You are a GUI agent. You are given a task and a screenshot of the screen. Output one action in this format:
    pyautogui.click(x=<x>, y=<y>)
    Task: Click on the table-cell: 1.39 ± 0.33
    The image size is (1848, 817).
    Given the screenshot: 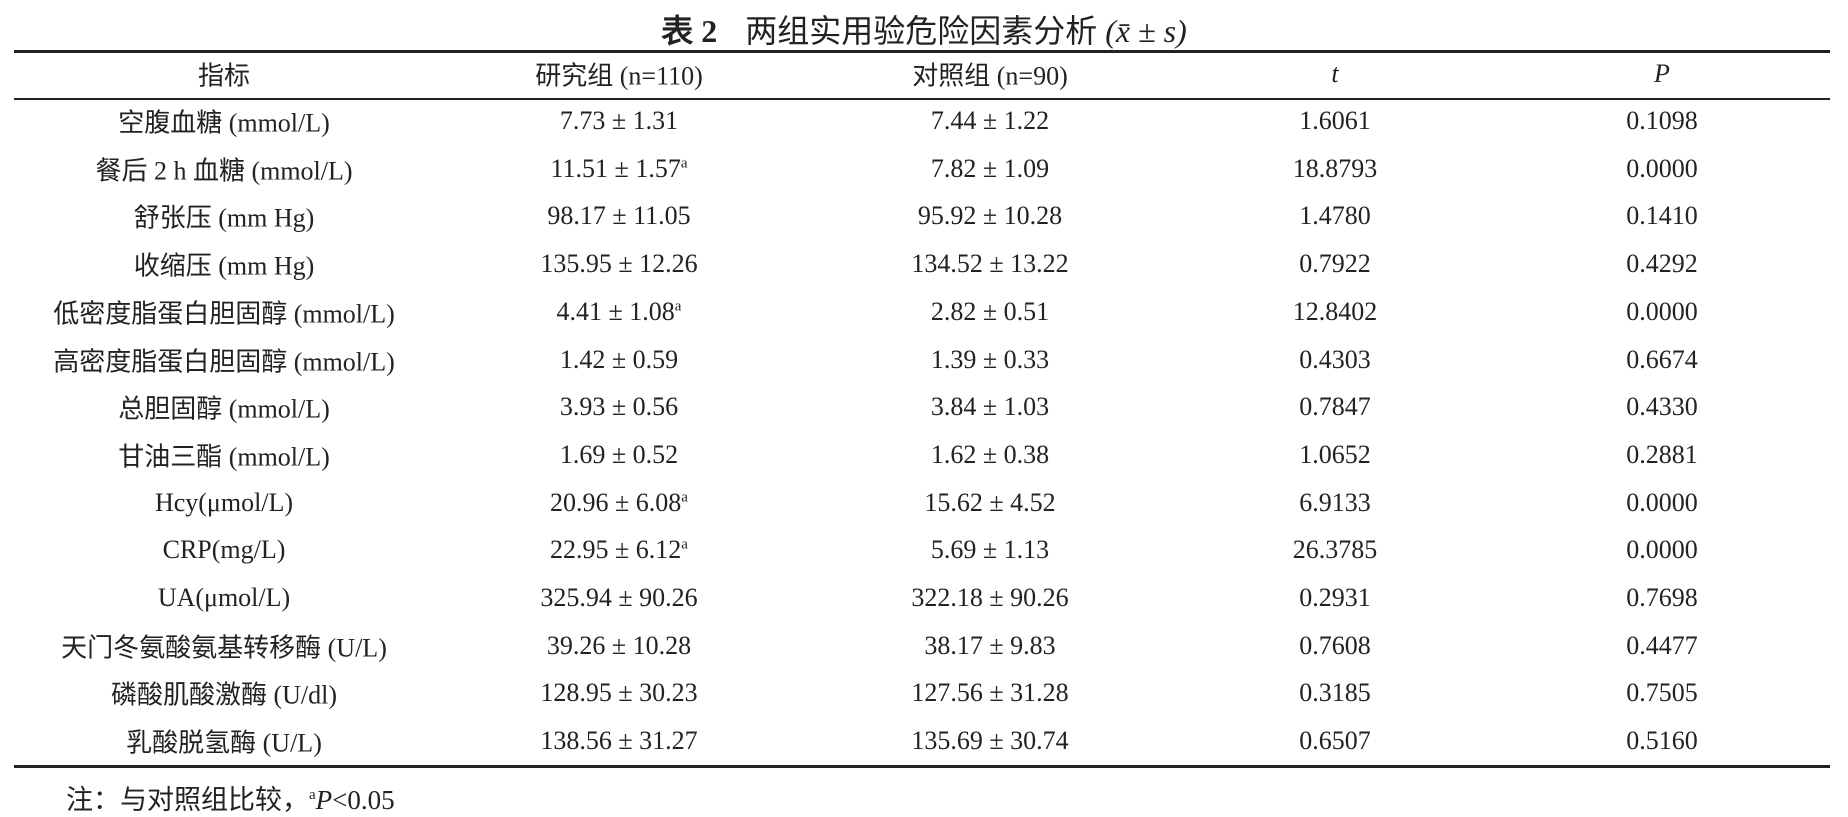 What is the action you would take?
    pyautogui.click(x=990, y=359)
    